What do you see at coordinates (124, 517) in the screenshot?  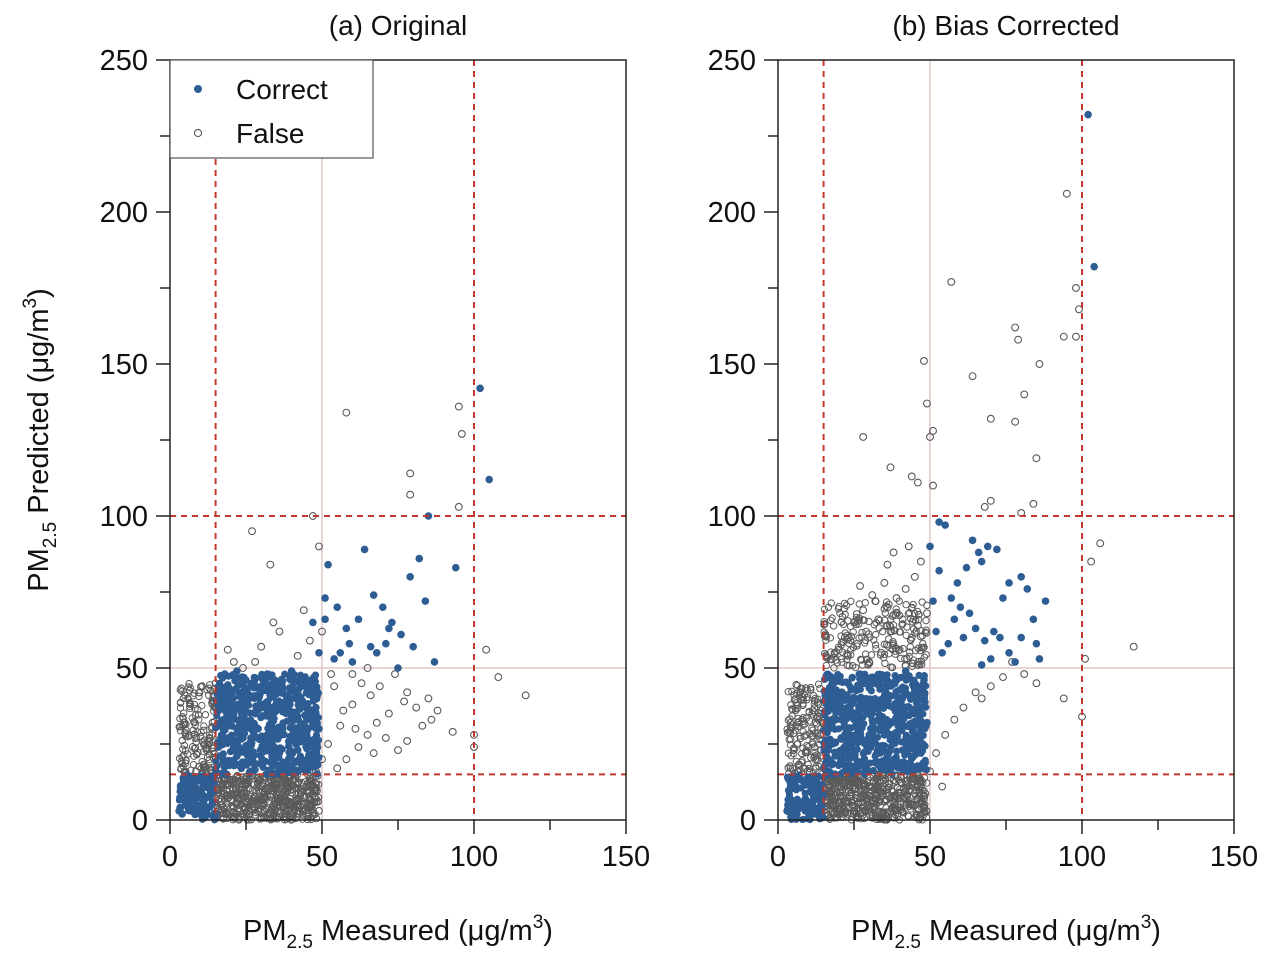 I see `y-tick-label: 100` at bounding box center [124, 517].